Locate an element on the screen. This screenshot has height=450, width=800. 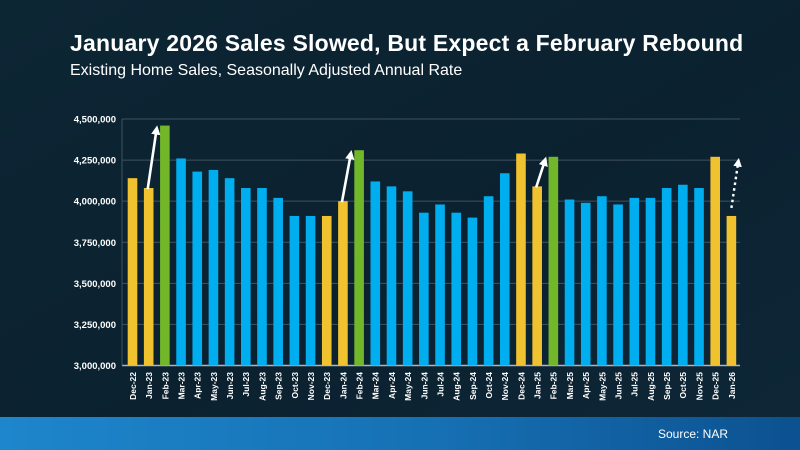
x-axis-tick-label: Jan-23 is located at coordinates (149, 385).